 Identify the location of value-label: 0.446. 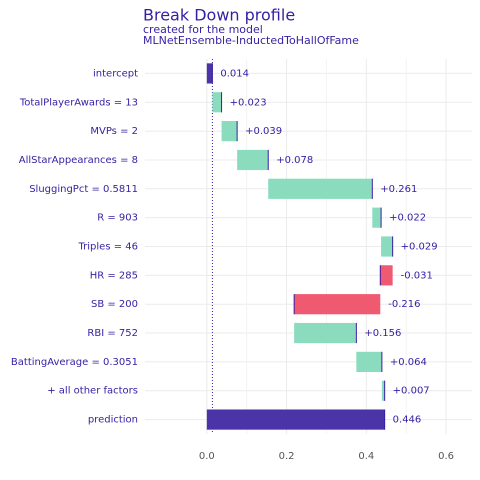
(407, 420).